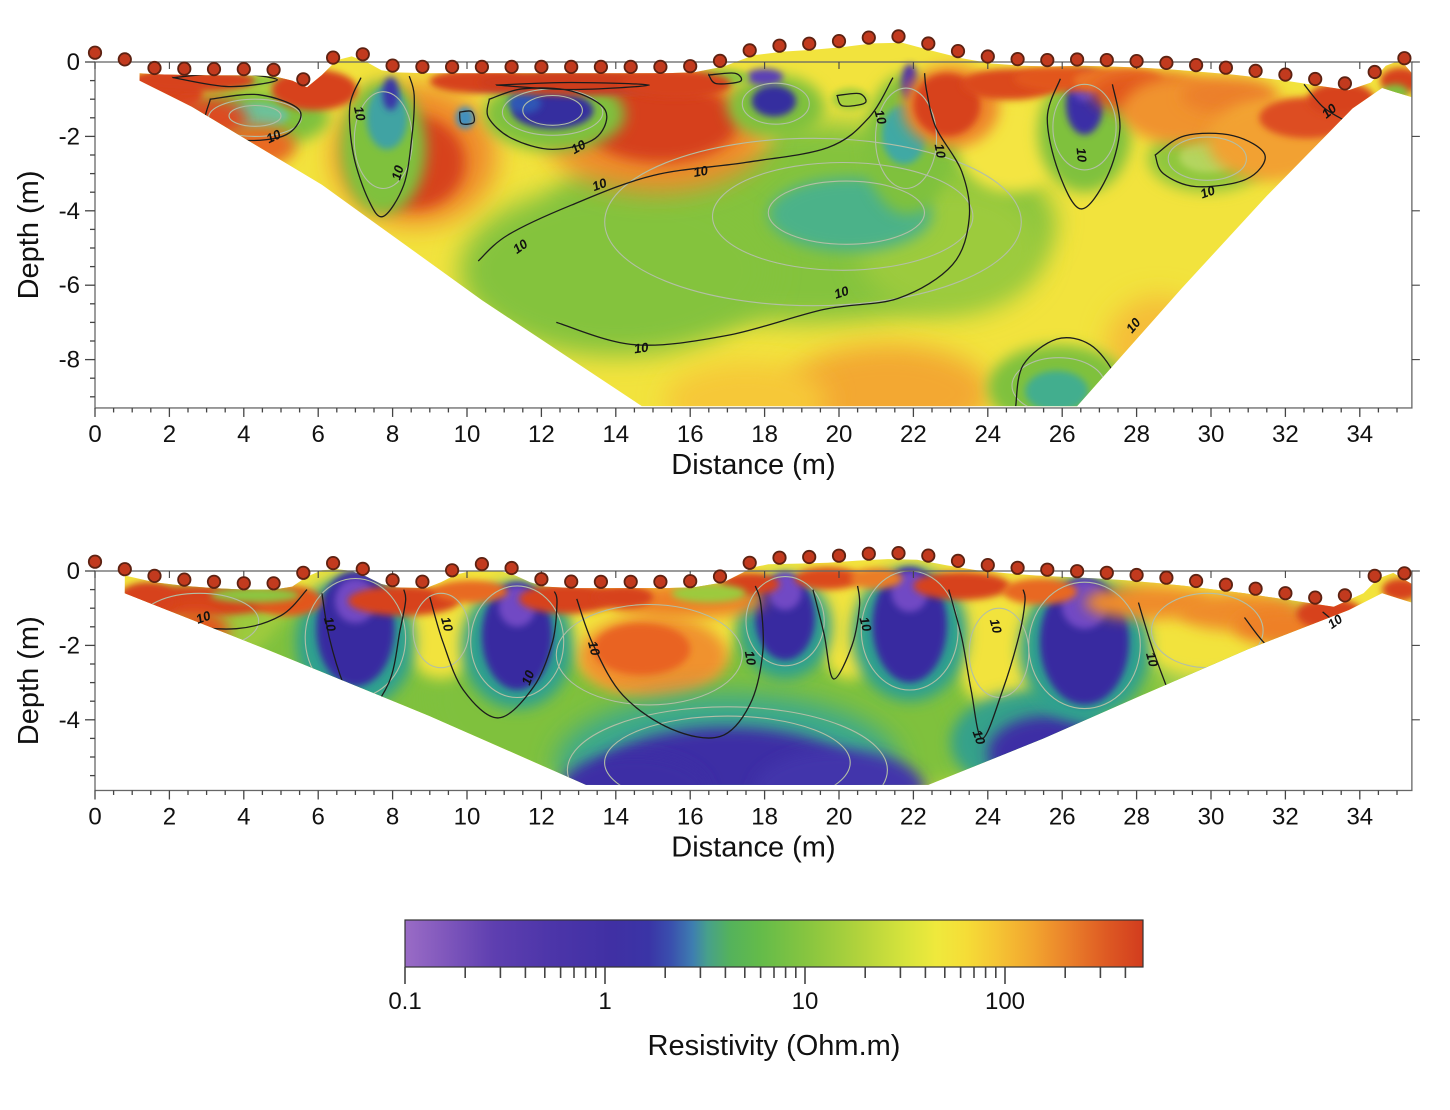  Describe the element at coordinates (749, 575) in the screenshot. I see `electrode-markers` at that location.